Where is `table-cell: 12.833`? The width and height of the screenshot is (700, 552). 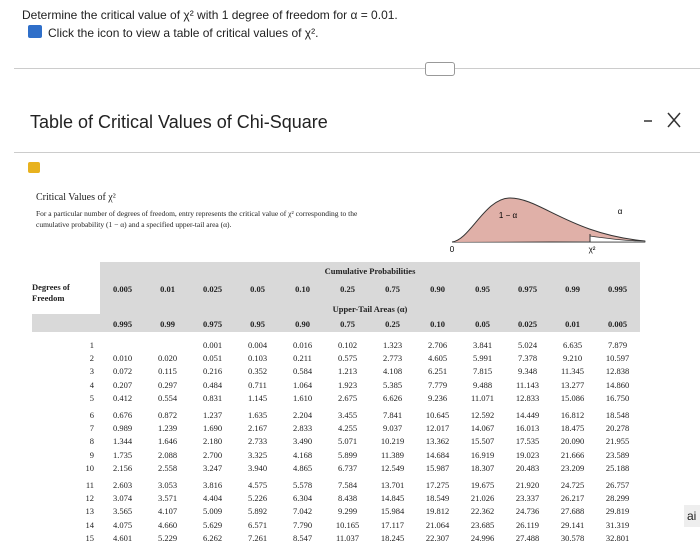
table-cell: 12.833 is located at coordinates (527, 397).